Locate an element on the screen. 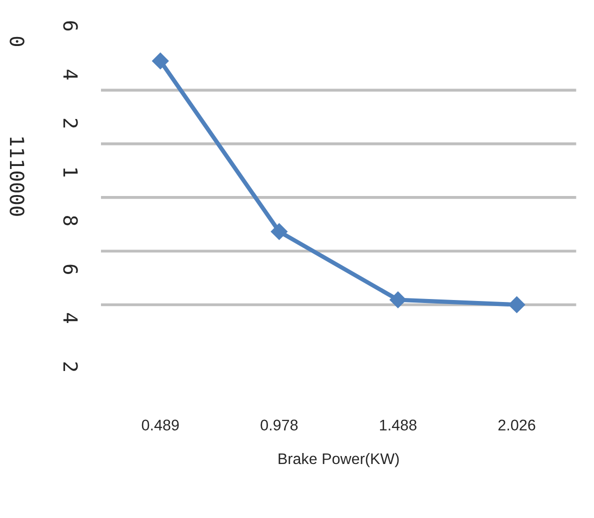 The image size is (594, 518). x-tick-label: 2.026 is located at coordinates (517, 425).